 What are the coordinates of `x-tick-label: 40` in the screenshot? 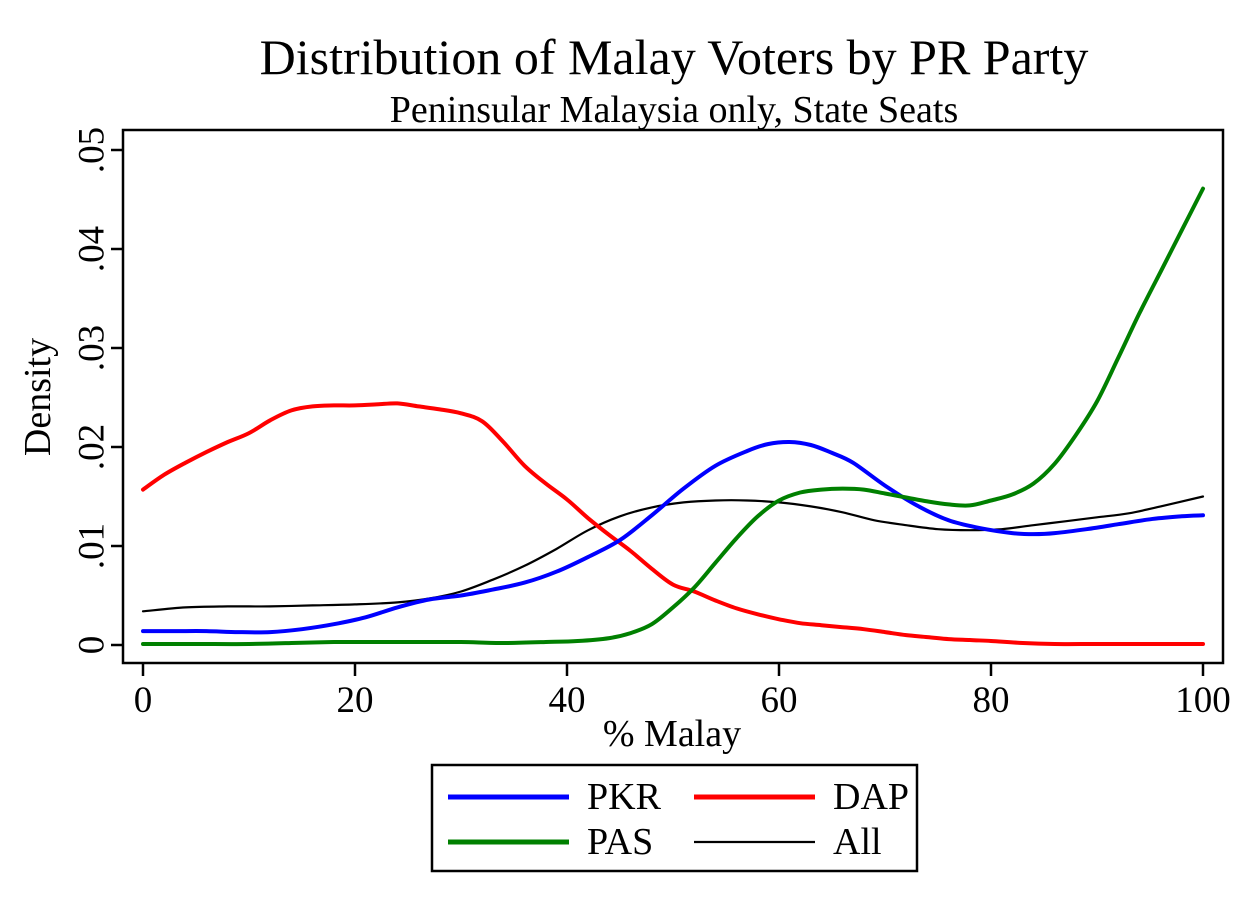 It's located at (567, 700).